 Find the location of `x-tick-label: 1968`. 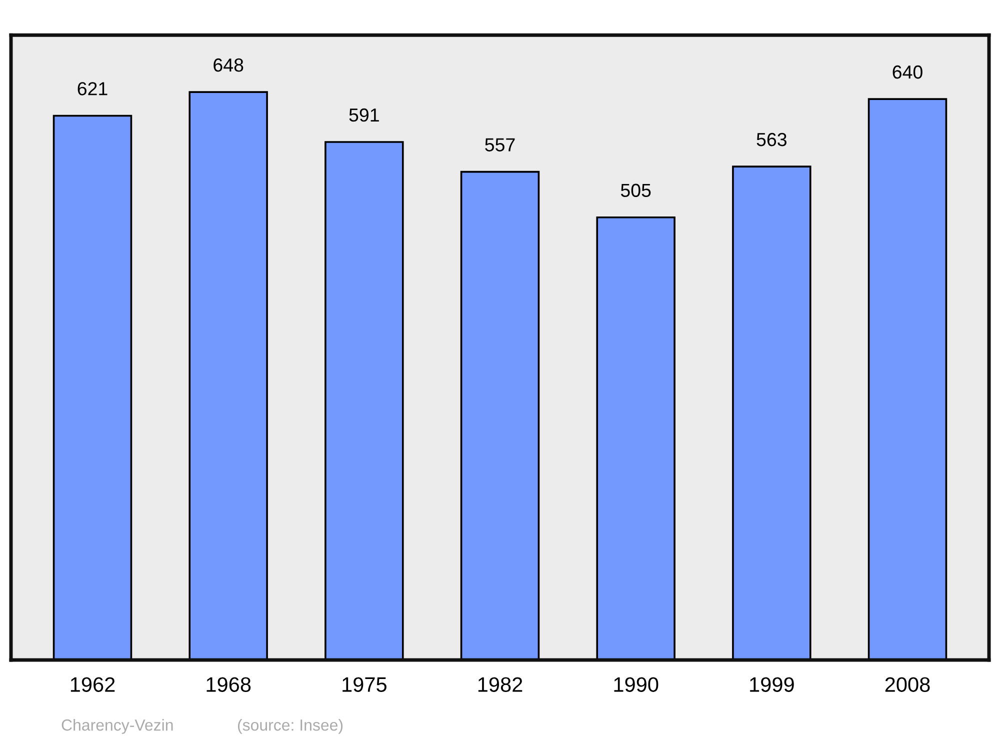

x-tick-label: 1968 is located at coordinates (228, 684).